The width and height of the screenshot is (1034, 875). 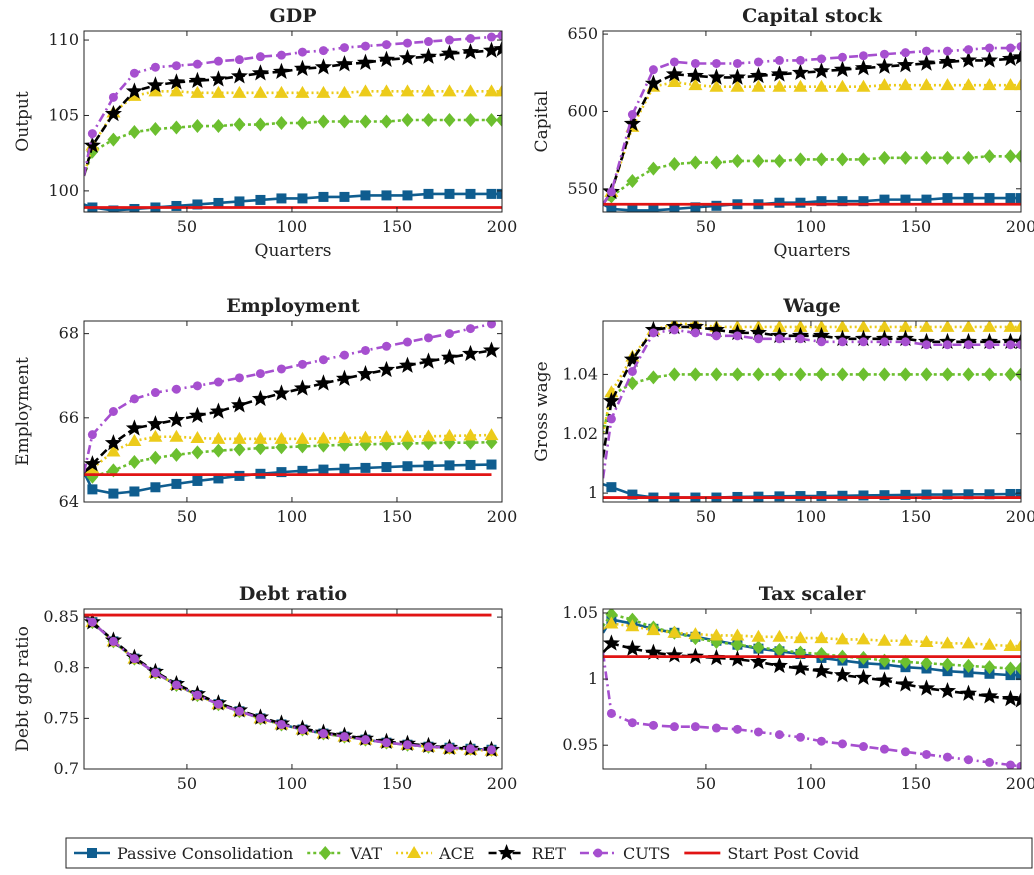 I want to click on y-tick-label: 110, so click(x=63, y=39).